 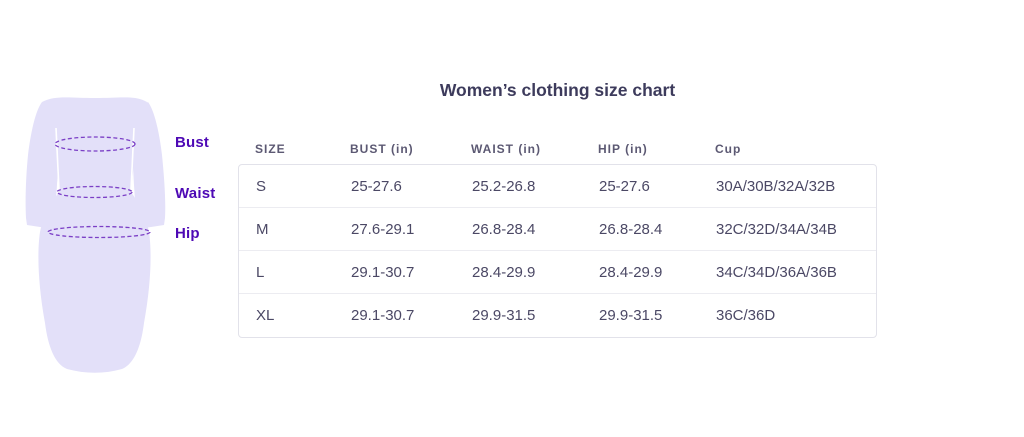 I want to click on header-cell-waist: WAIST (in), so click(x=506, y=149).